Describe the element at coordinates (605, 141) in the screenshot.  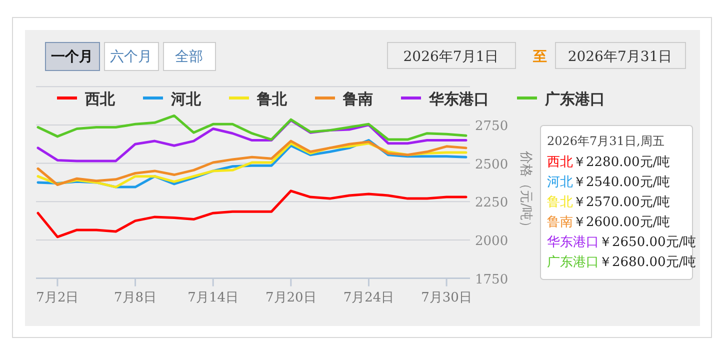
I see `text: 2026年7月31日,周五` at that location.